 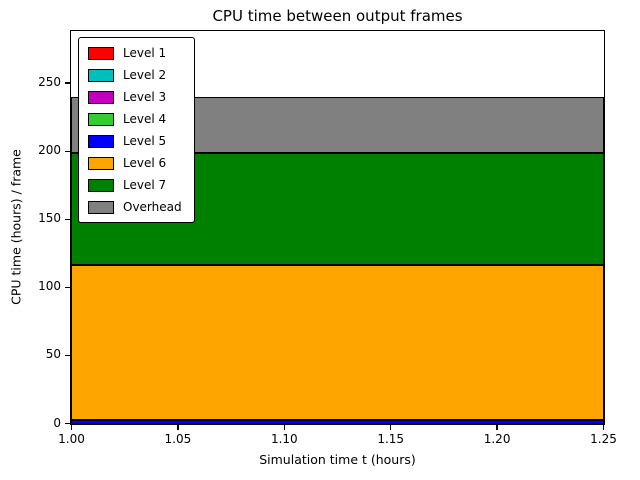 I want to click on x-tick-label: 1.00, so click(x=71, y=439).